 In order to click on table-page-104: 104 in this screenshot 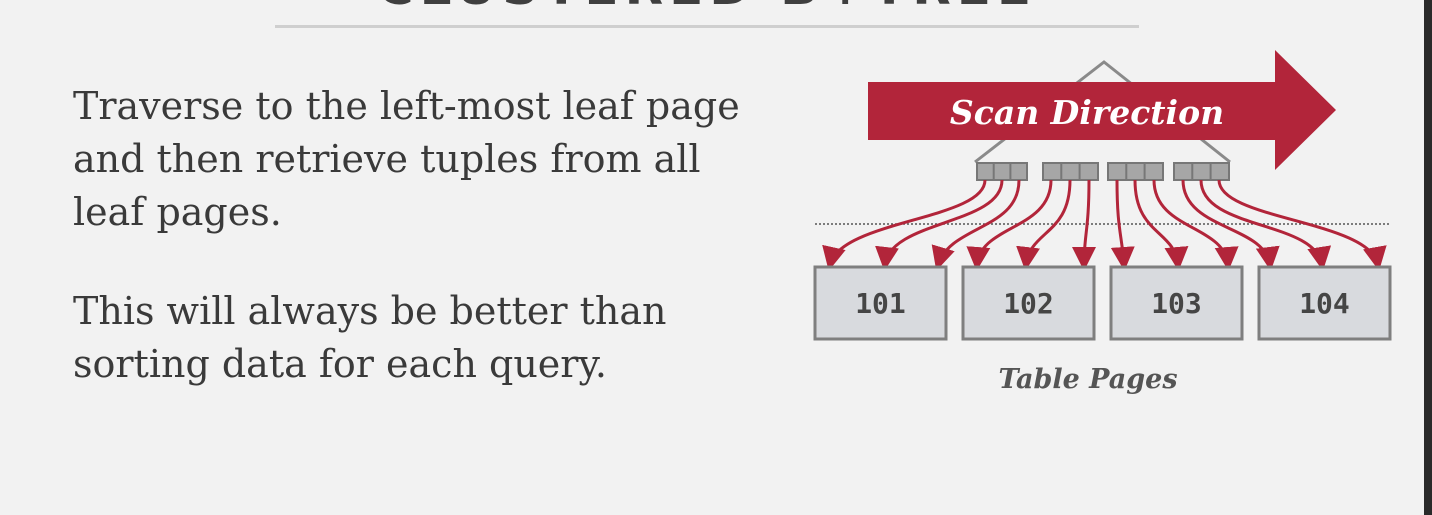, I will do `click(1324, 303)`.